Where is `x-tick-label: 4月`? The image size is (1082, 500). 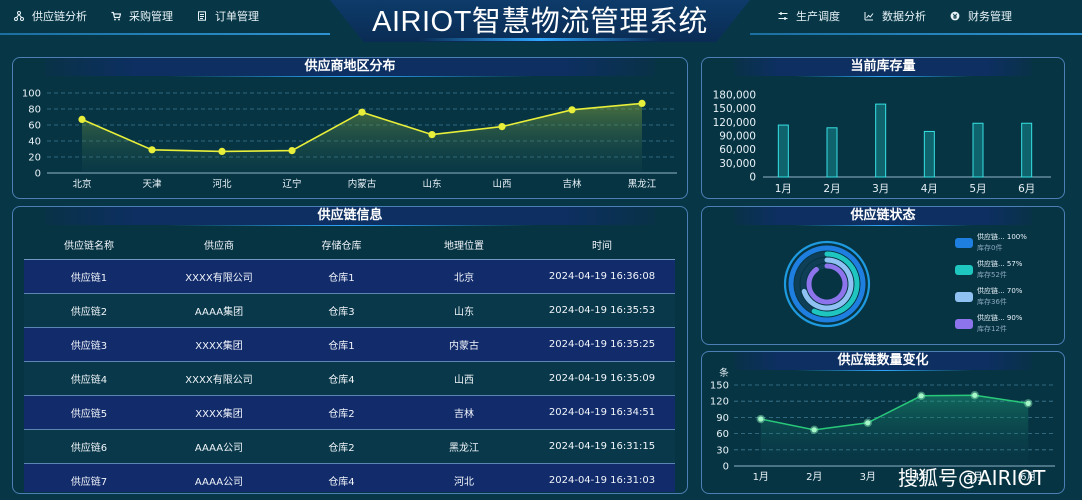 x-tick-label: 4月 is located at coordinates (921, 477).